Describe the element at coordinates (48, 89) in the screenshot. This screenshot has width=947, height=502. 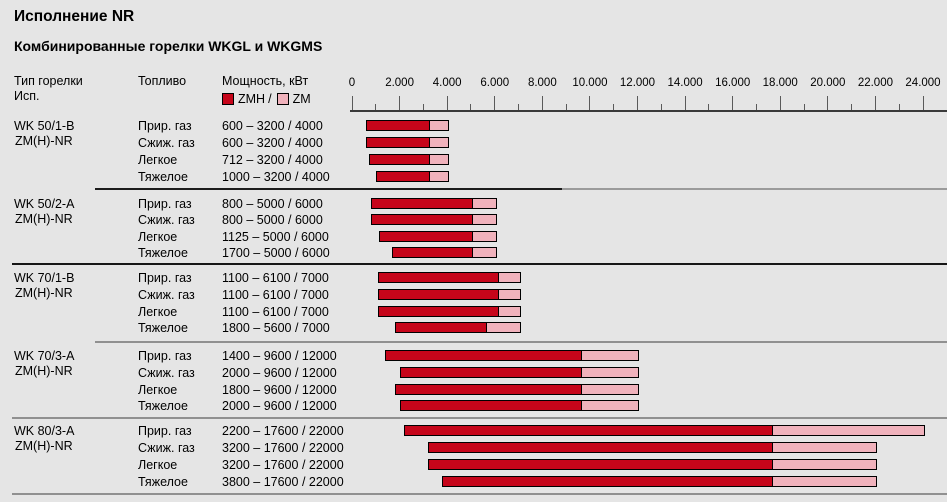
I see `column-header-burner-type: Тип горелки Исп.` at that location.